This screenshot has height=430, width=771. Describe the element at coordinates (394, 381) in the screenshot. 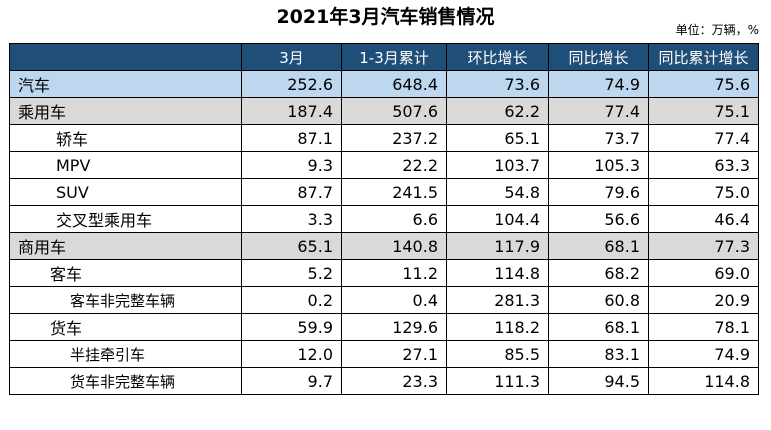

I see `value-cell: 23.3` at that location.